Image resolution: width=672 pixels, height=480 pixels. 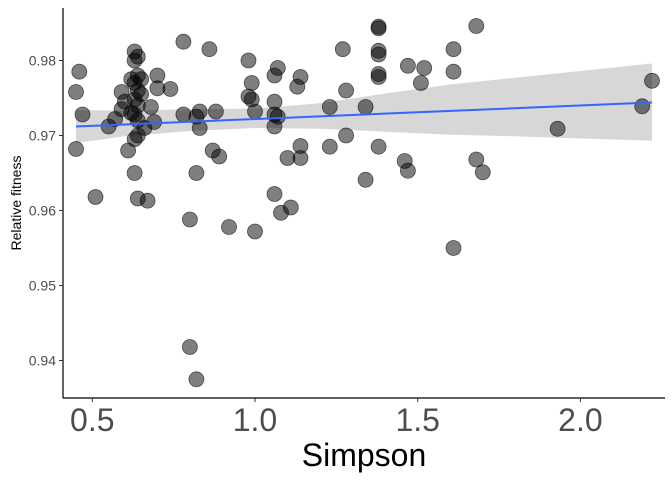 I want to click on trend-line-layer, so click(x=364, y=114).